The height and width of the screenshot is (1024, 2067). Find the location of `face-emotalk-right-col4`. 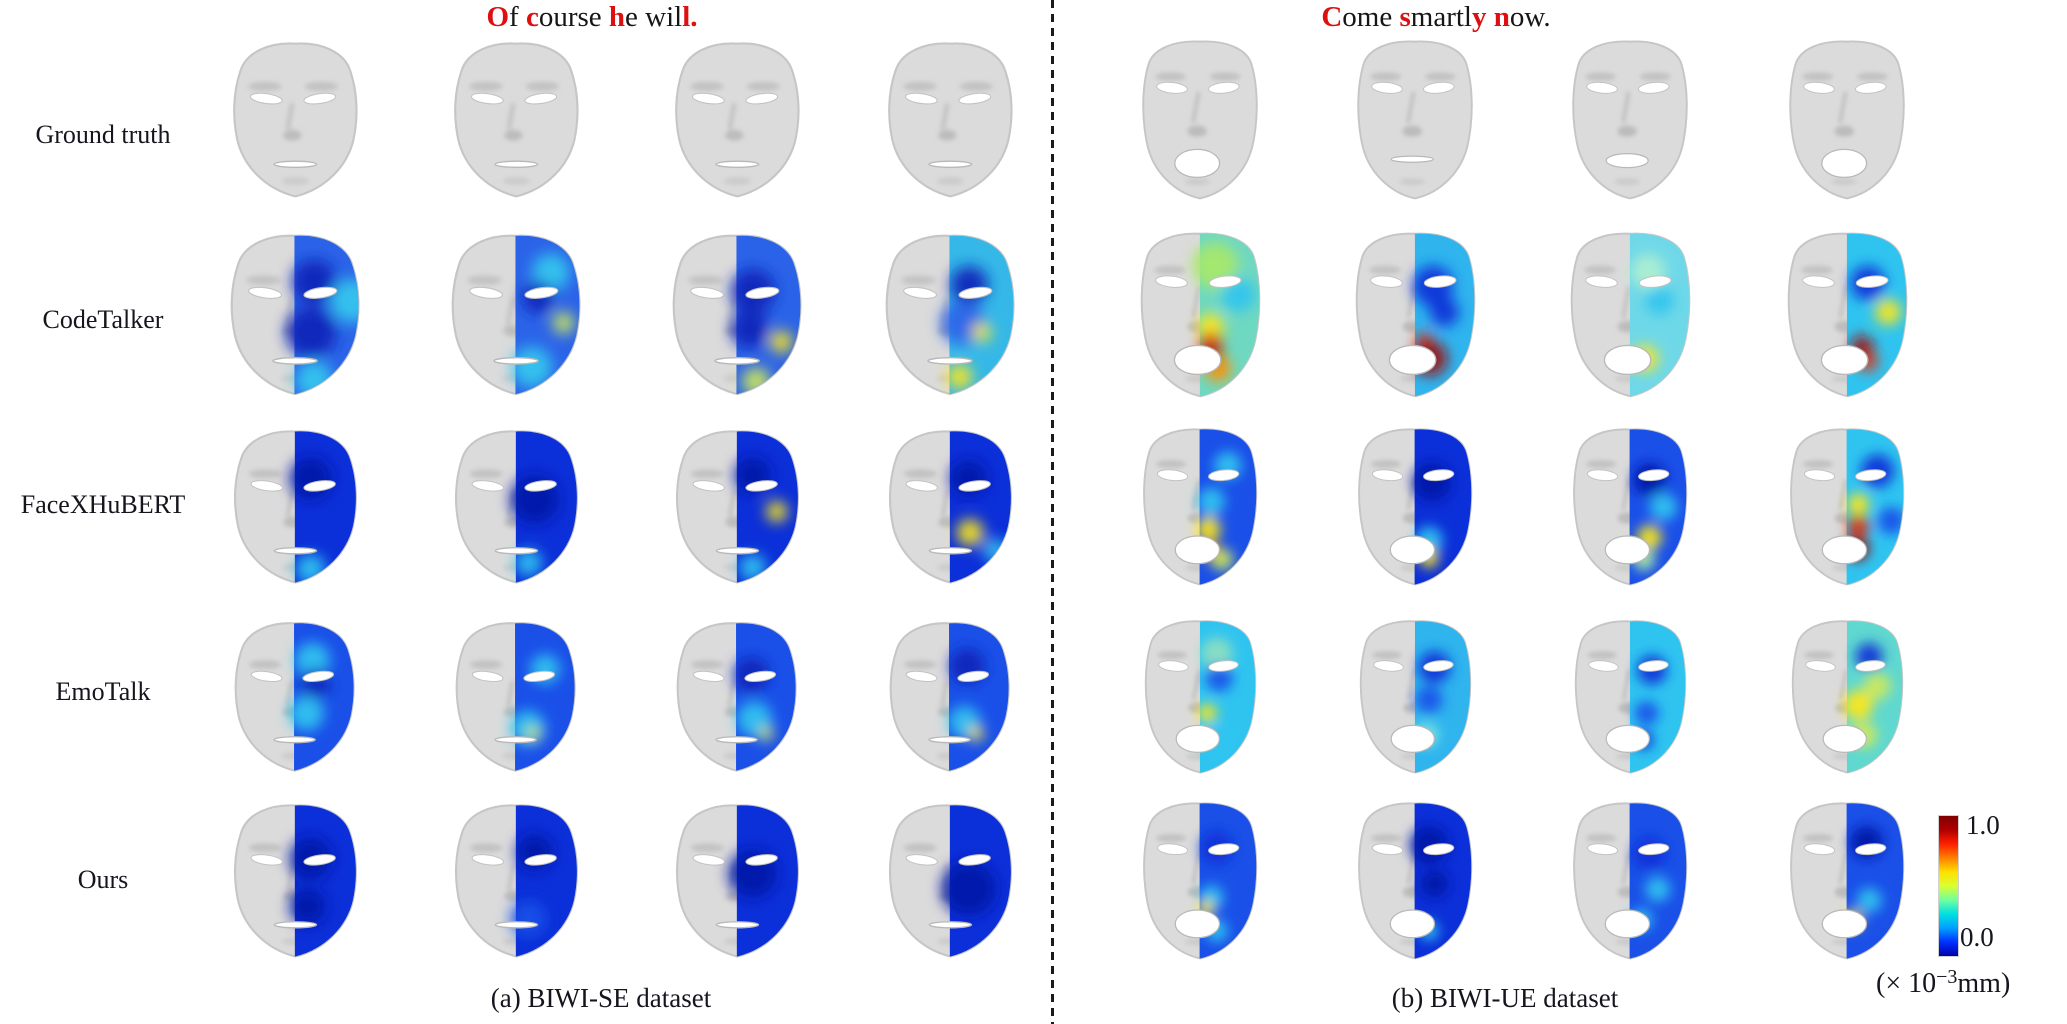

face-emotalk-right-col4 is located at coordinates (1847, 697).